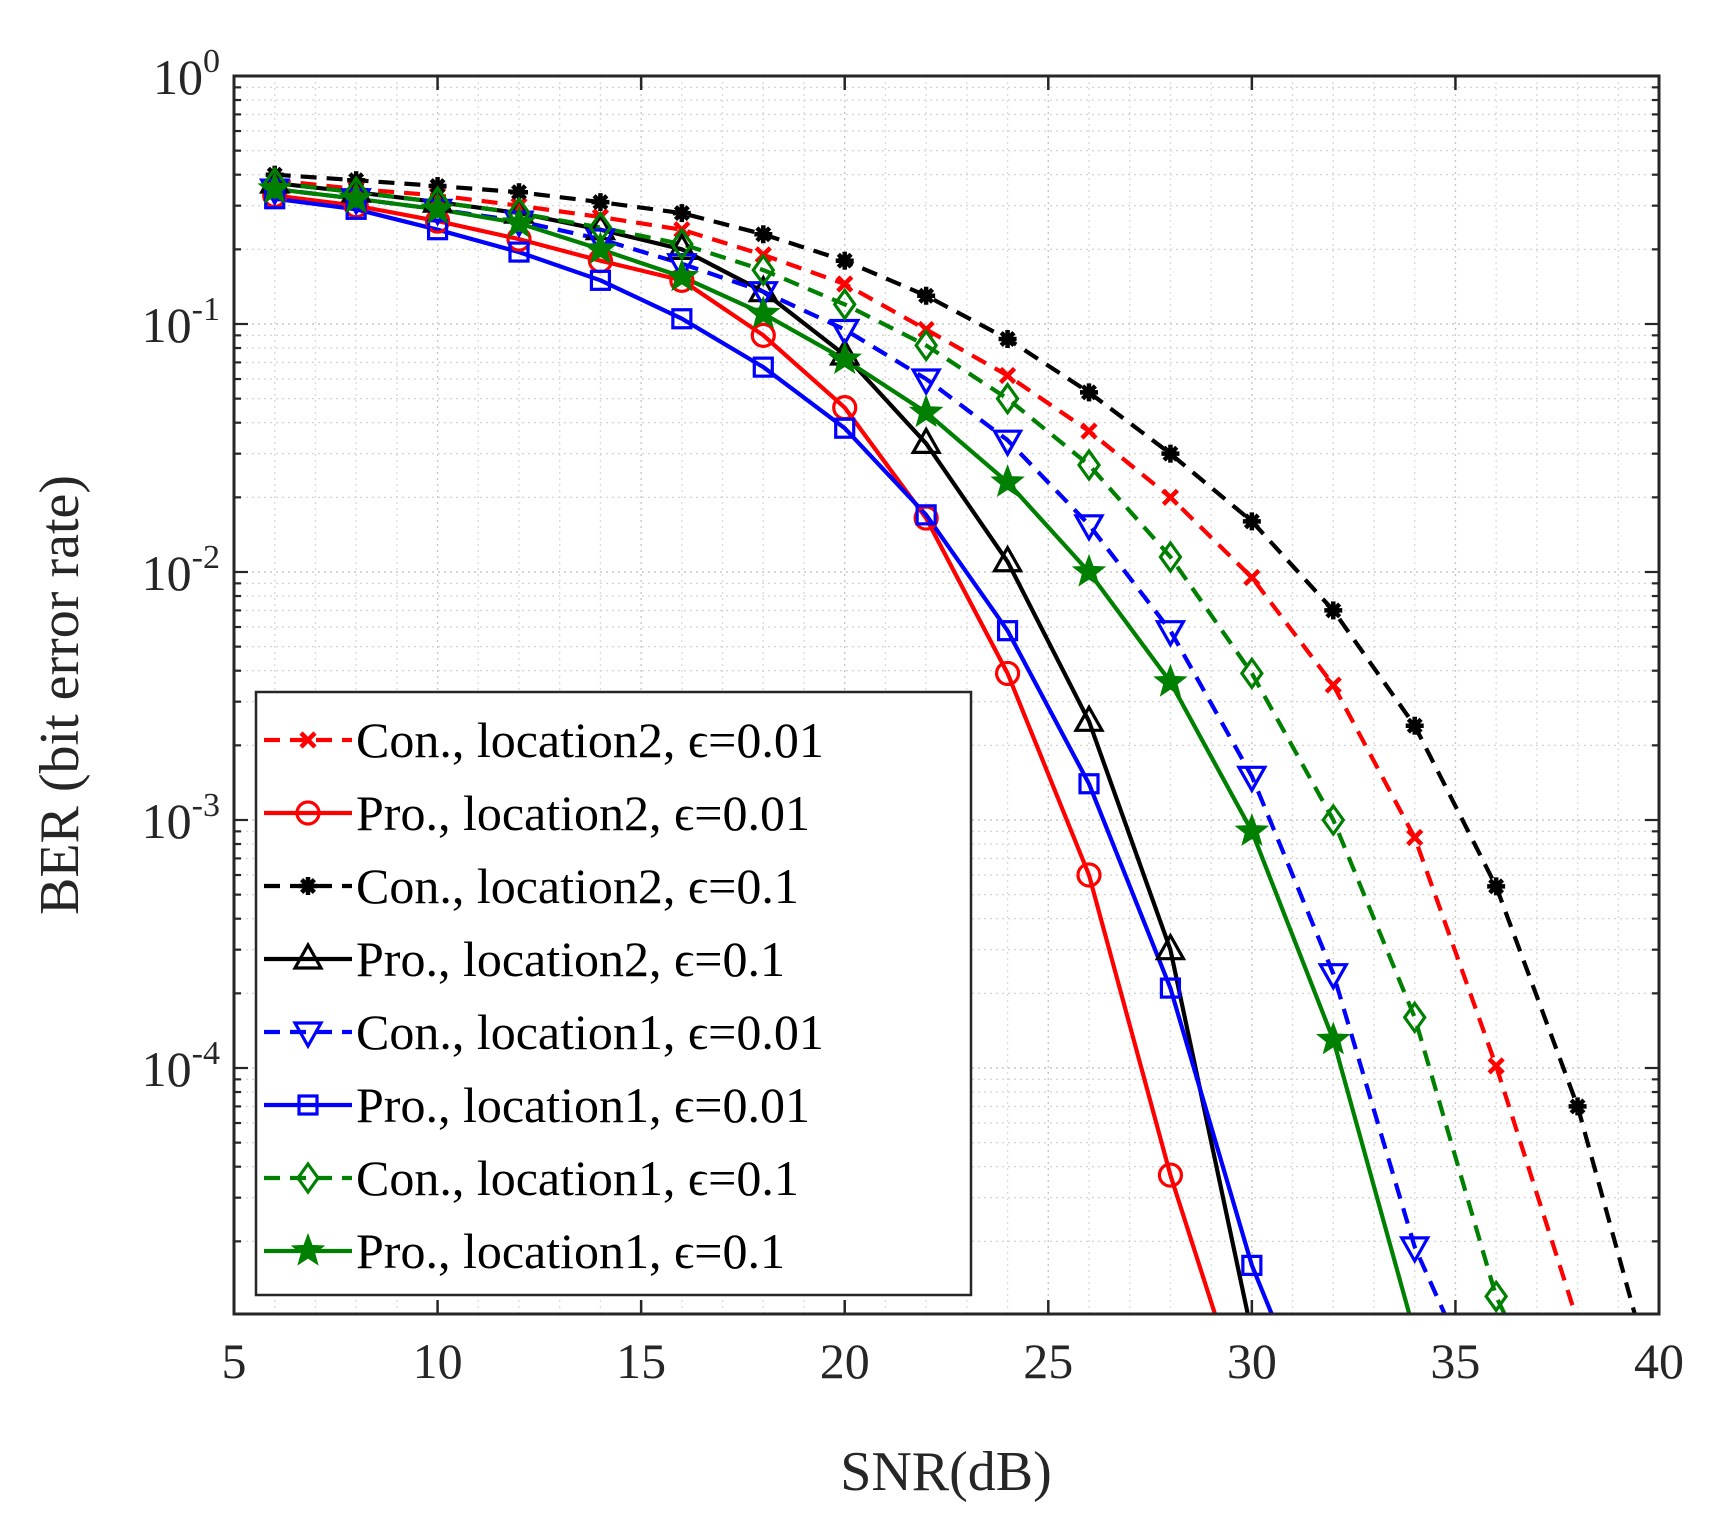  Describe the element at coordinates (590, 1032) in the screenshot. I see `legend-label: Con., location1, ϵ=0.01` at that location.